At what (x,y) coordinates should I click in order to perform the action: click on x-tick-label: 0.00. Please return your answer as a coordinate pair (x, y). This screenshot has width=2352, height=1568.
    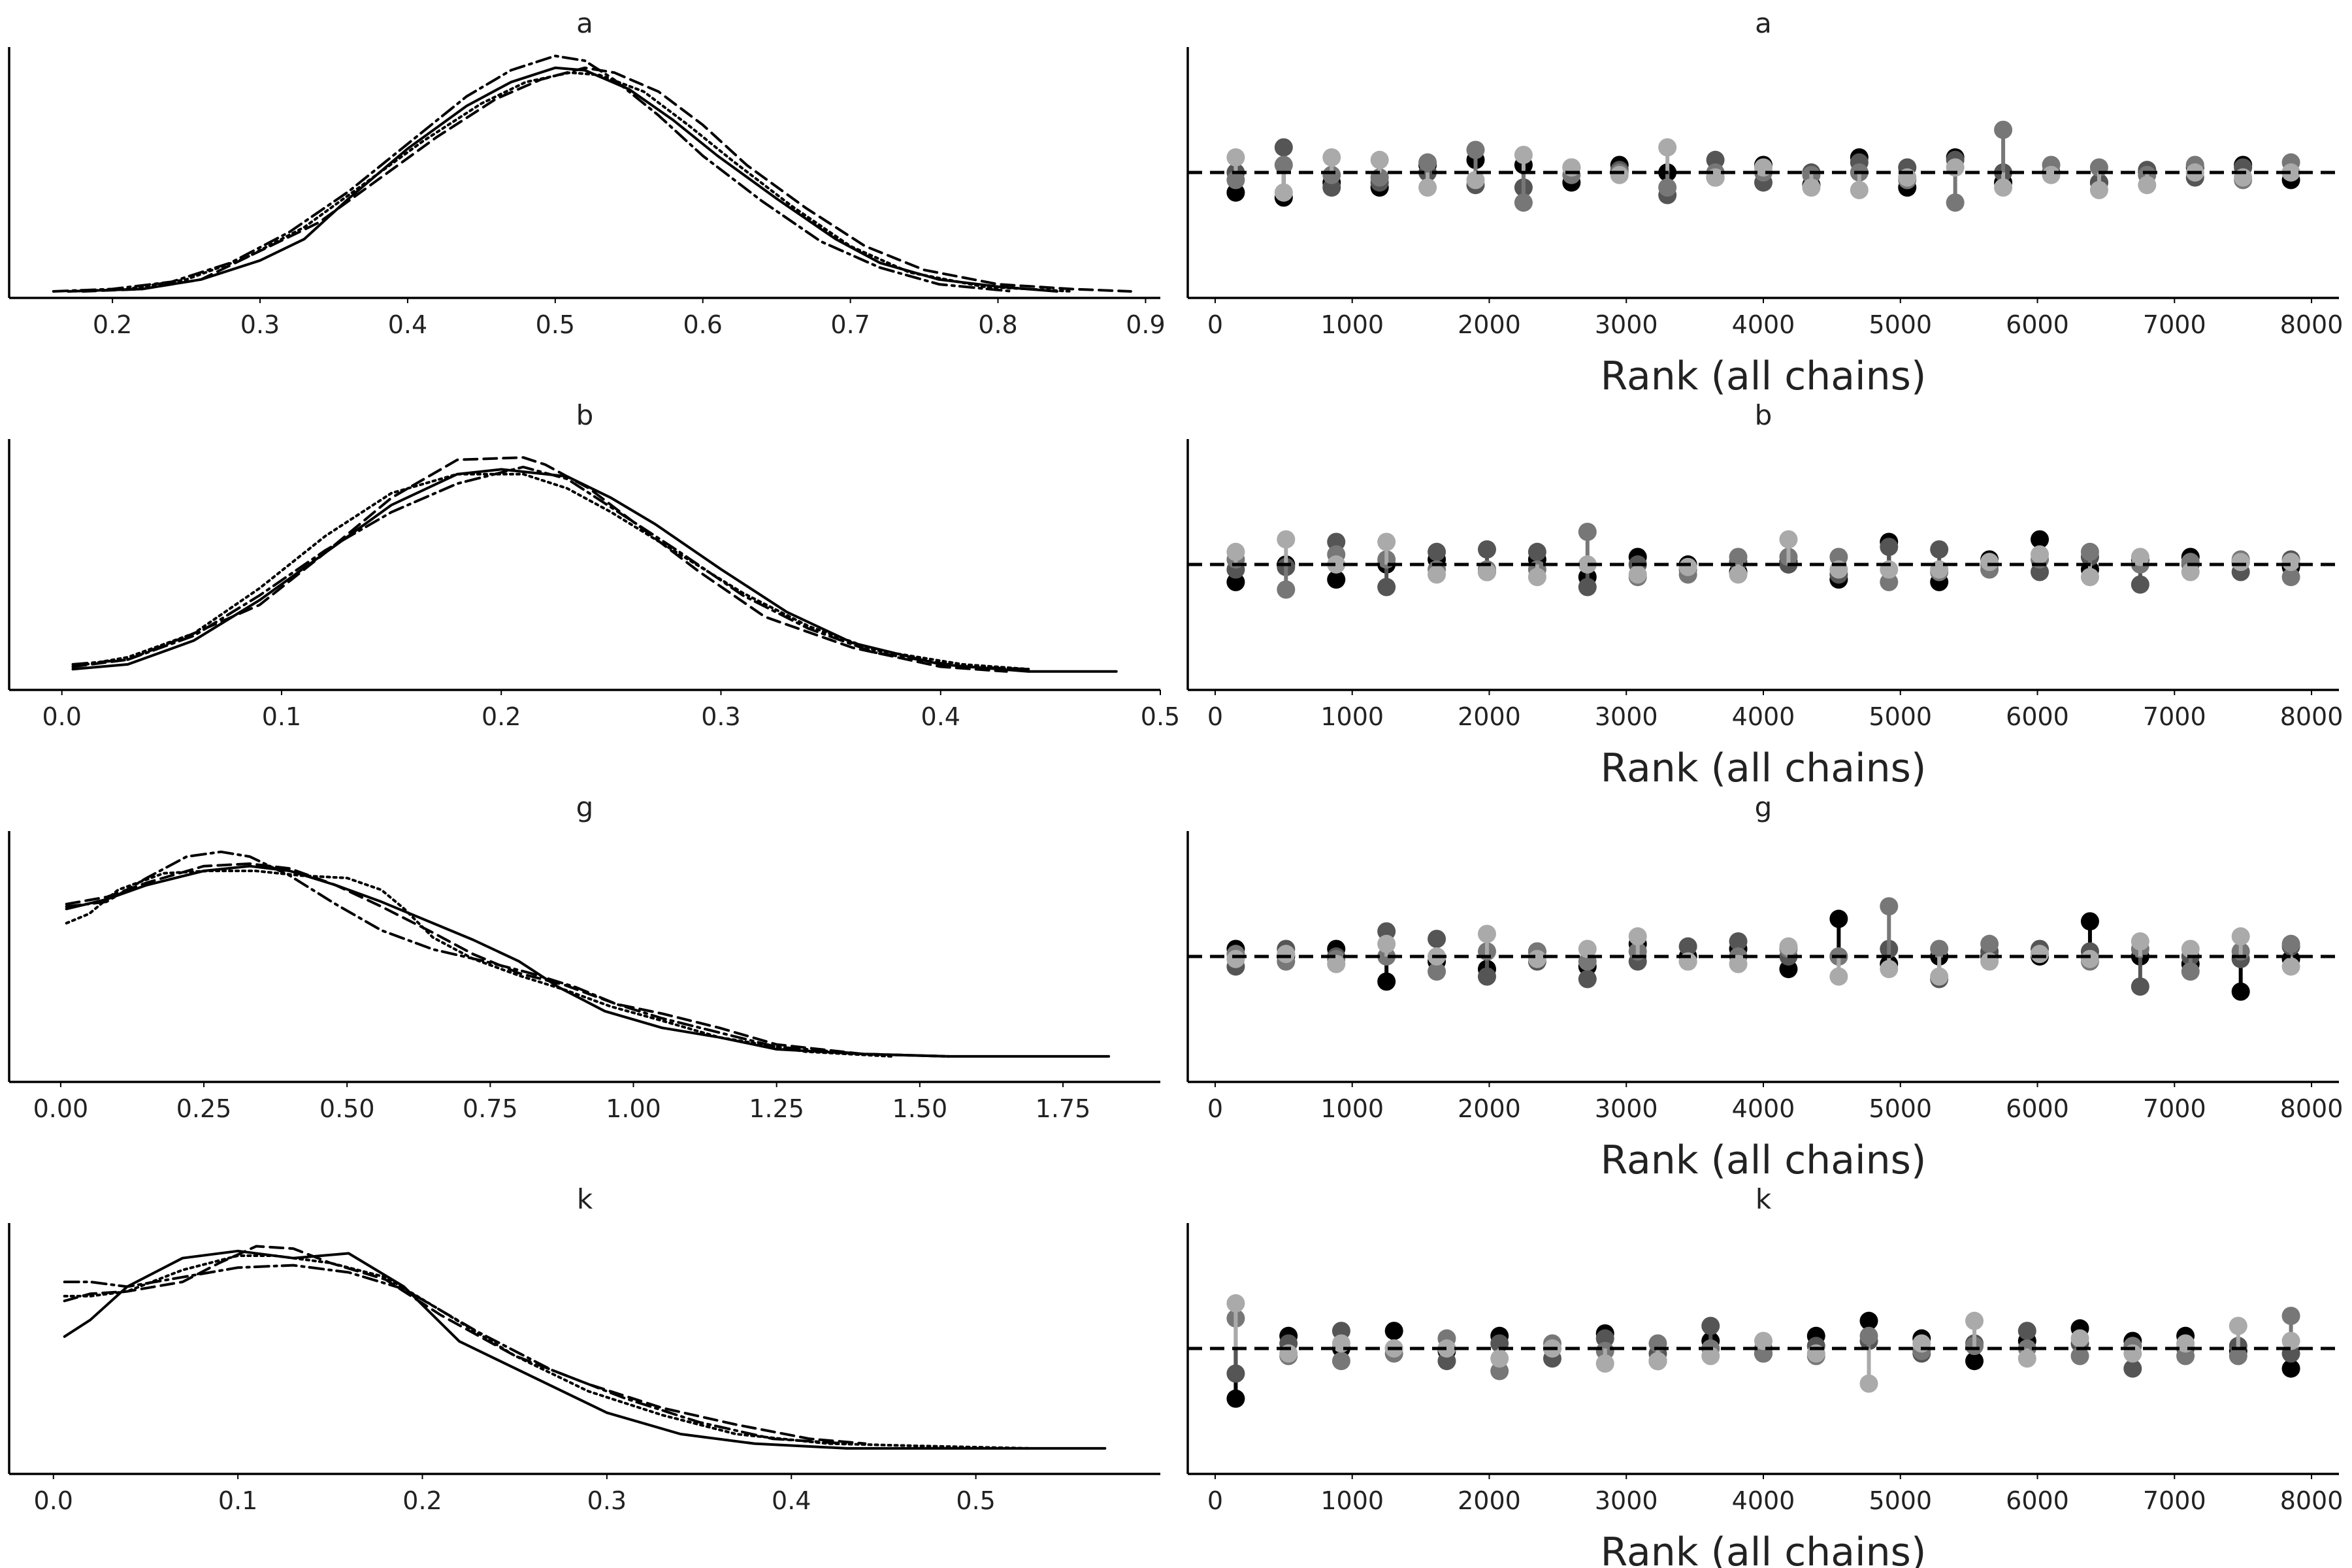
    Looking at the image, I should click on (61, 1108).